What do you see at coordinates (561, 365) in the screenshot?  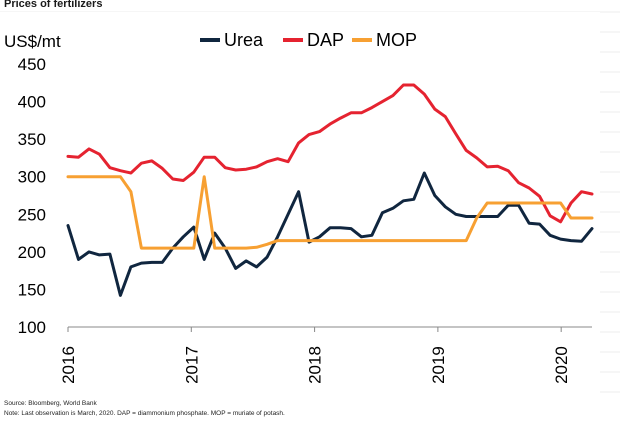 I see `x-tick-label: 2020` at bounding box center [561, 365].